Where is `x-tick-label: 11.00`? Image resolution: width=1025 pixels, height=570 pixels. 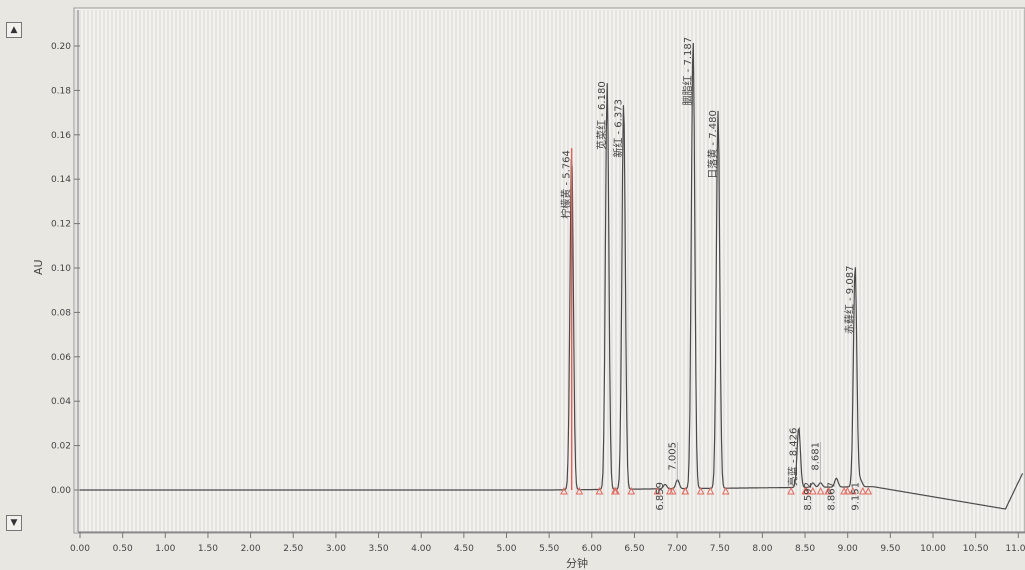
x-tick-label: 11.00 is located at coordinates (1015, 549).